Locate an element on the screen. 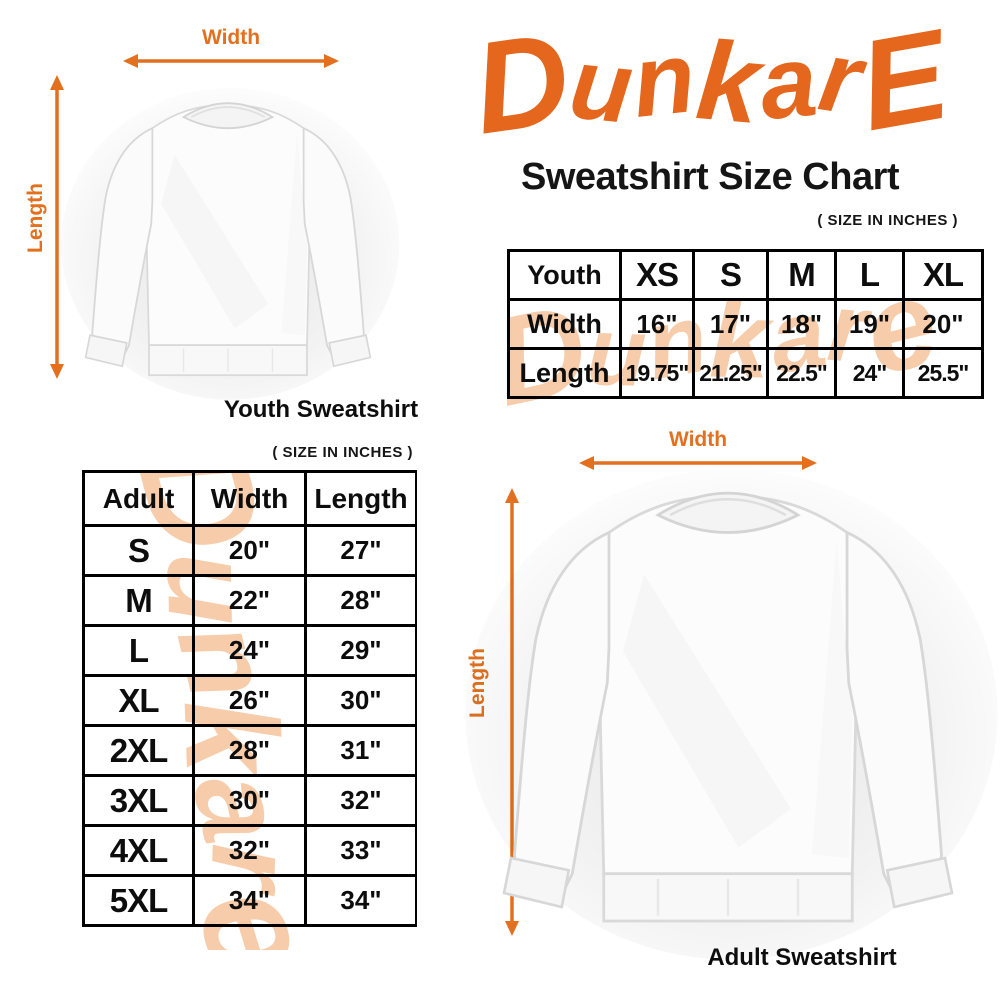 Image resolution: width=1000 pixels, height=1000 pixels. header-cell: S is located at coordinates (730, 275).